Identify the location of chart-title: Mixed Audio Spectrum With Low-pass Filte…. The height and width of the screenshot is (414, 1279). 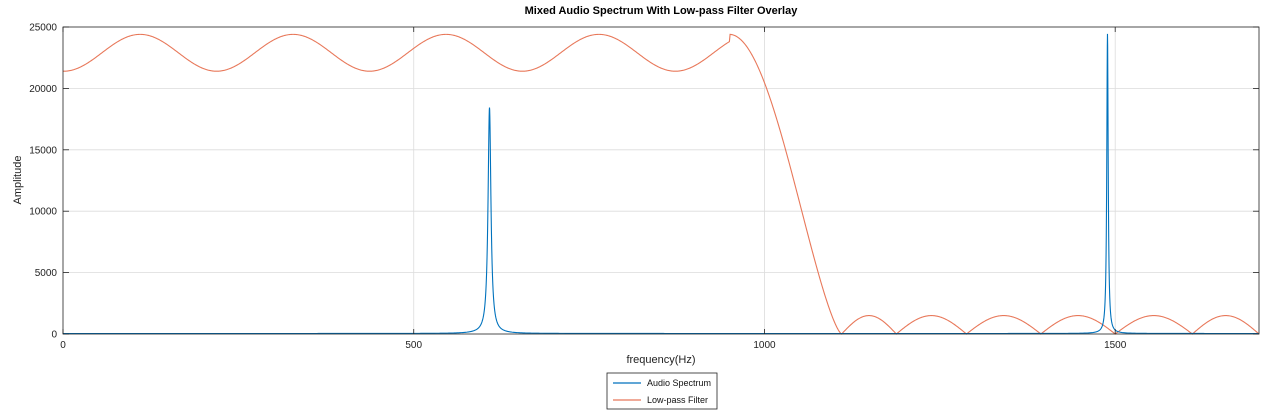
(662, 11).